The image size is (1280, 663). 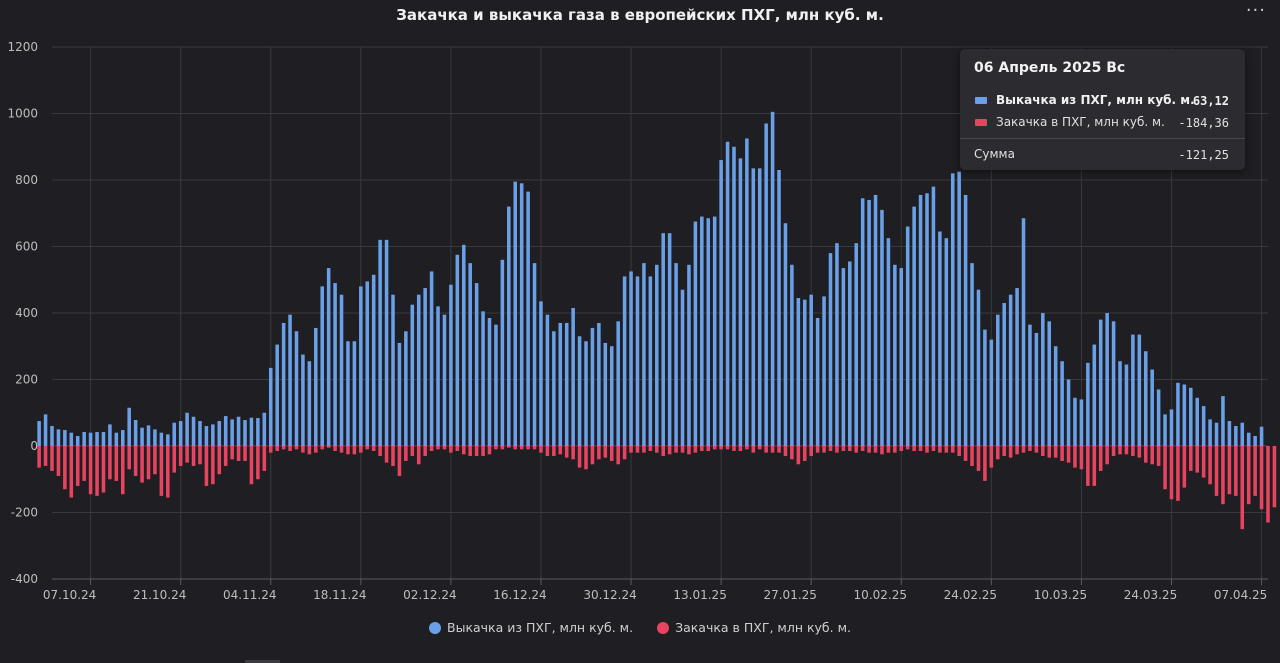 I want to click on more-dots-icon: ···, so click(x=1255, y=10).